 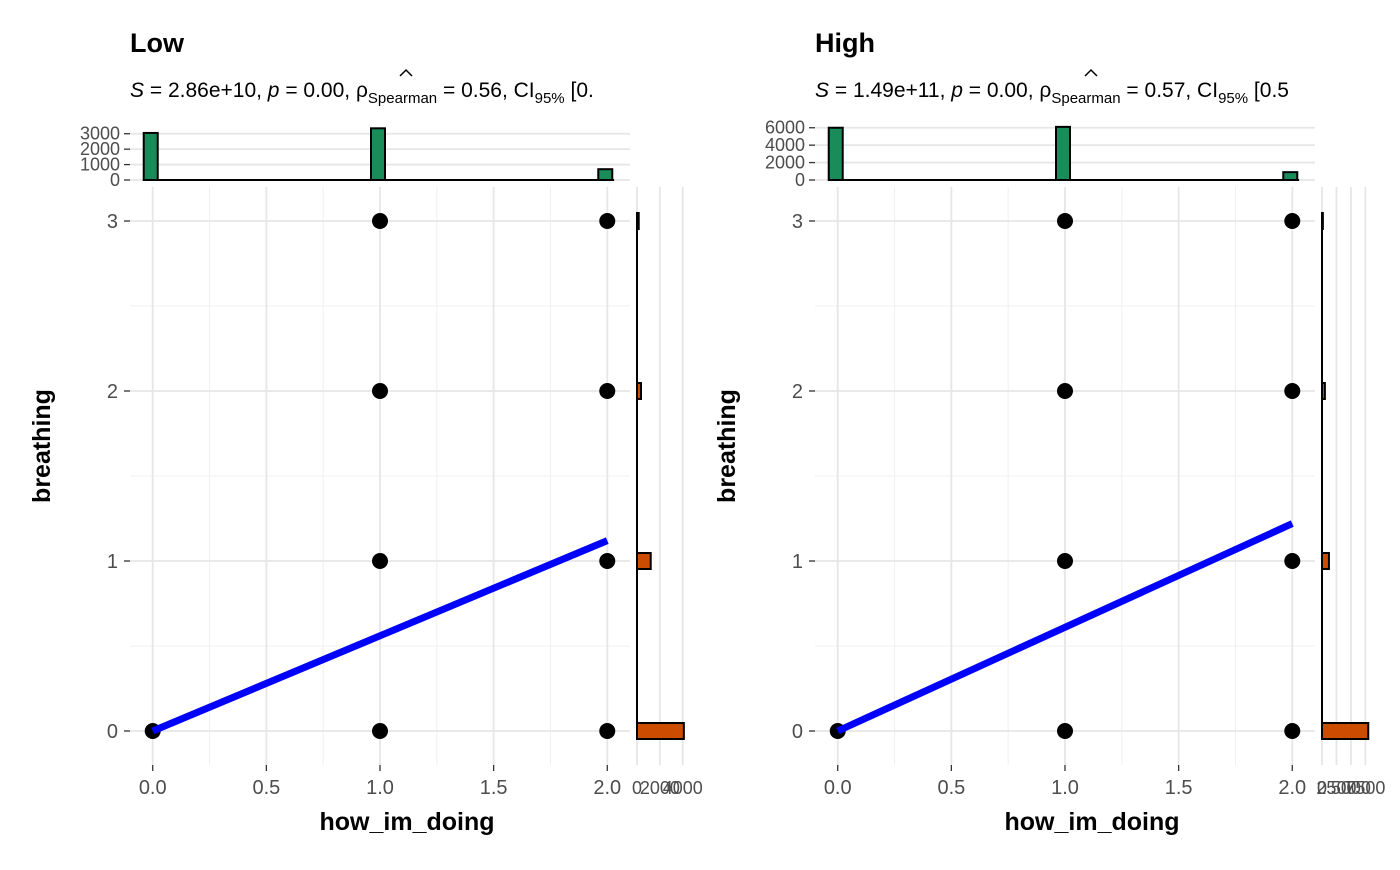 What do you see at coordinates (1169, 90) in the screenshot?
I see `stat-rho-value: = 0.57, CI` at bounding box center [1169, 90].